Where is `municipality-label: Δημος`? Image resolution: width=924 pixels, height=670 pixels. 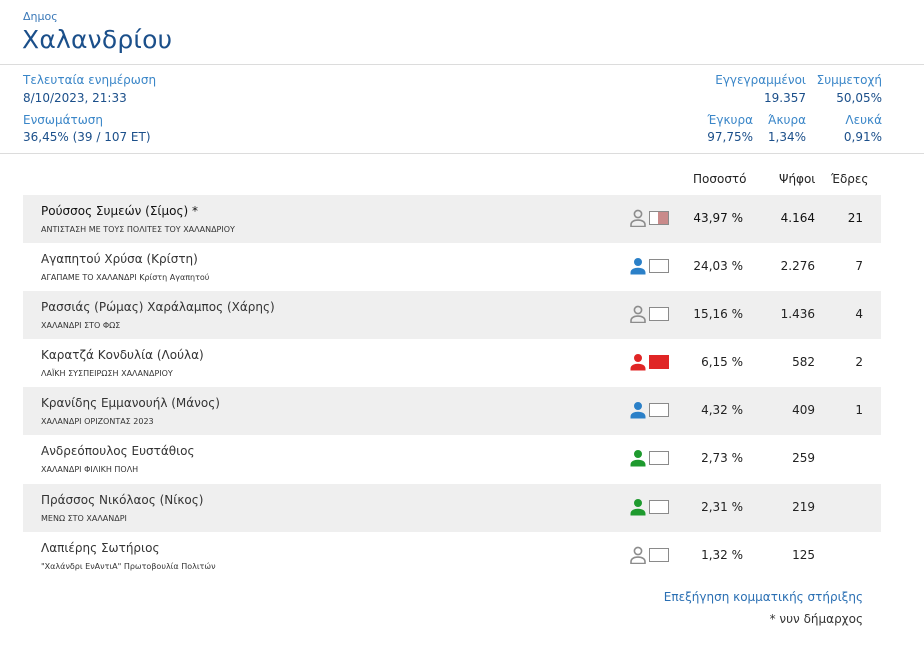
municipality-label: Δημος is located at coordinates (40, 16).